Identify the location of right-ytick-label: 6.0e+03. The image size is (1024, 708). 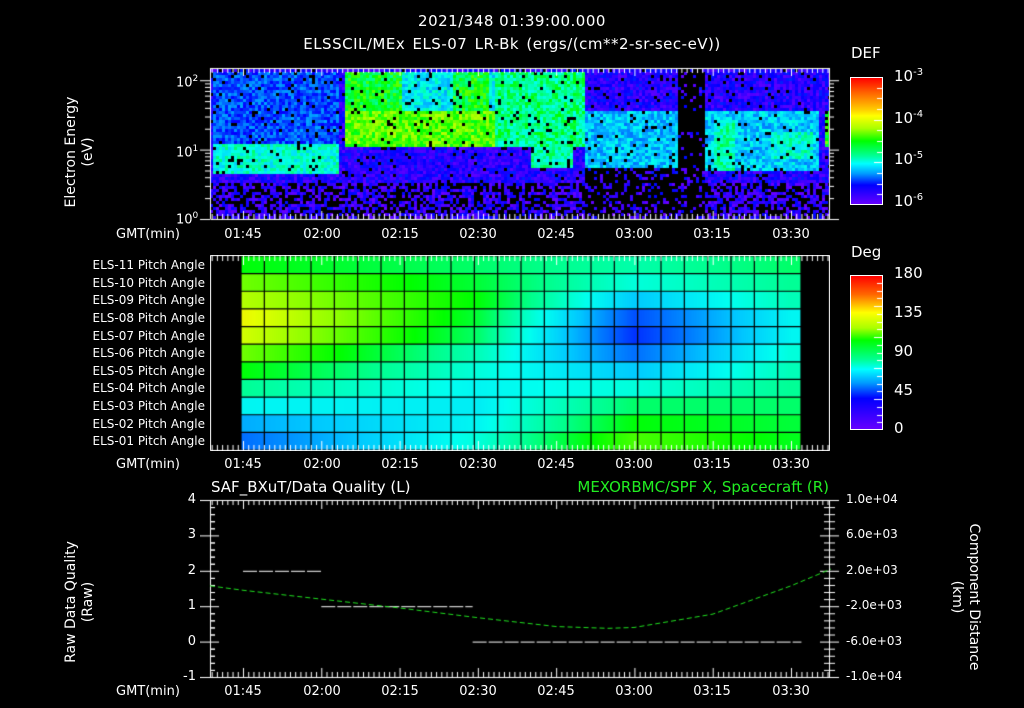
(872, 534).